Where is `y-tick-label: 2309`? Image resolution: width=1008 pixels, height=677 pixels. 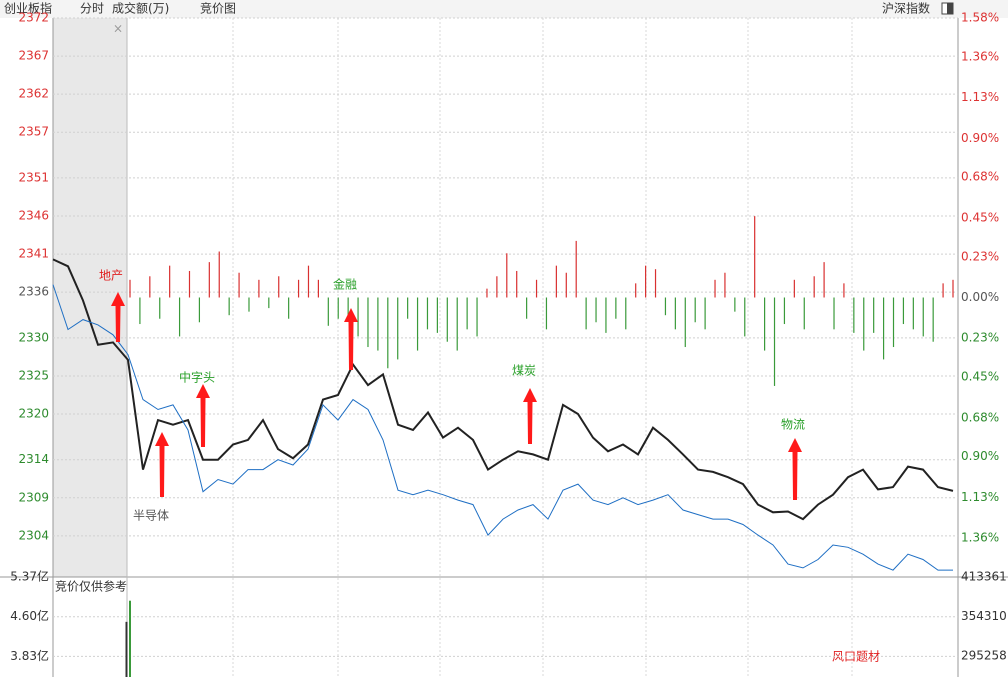 y-tick-label: 2309 is located at coordinates (33, 497).